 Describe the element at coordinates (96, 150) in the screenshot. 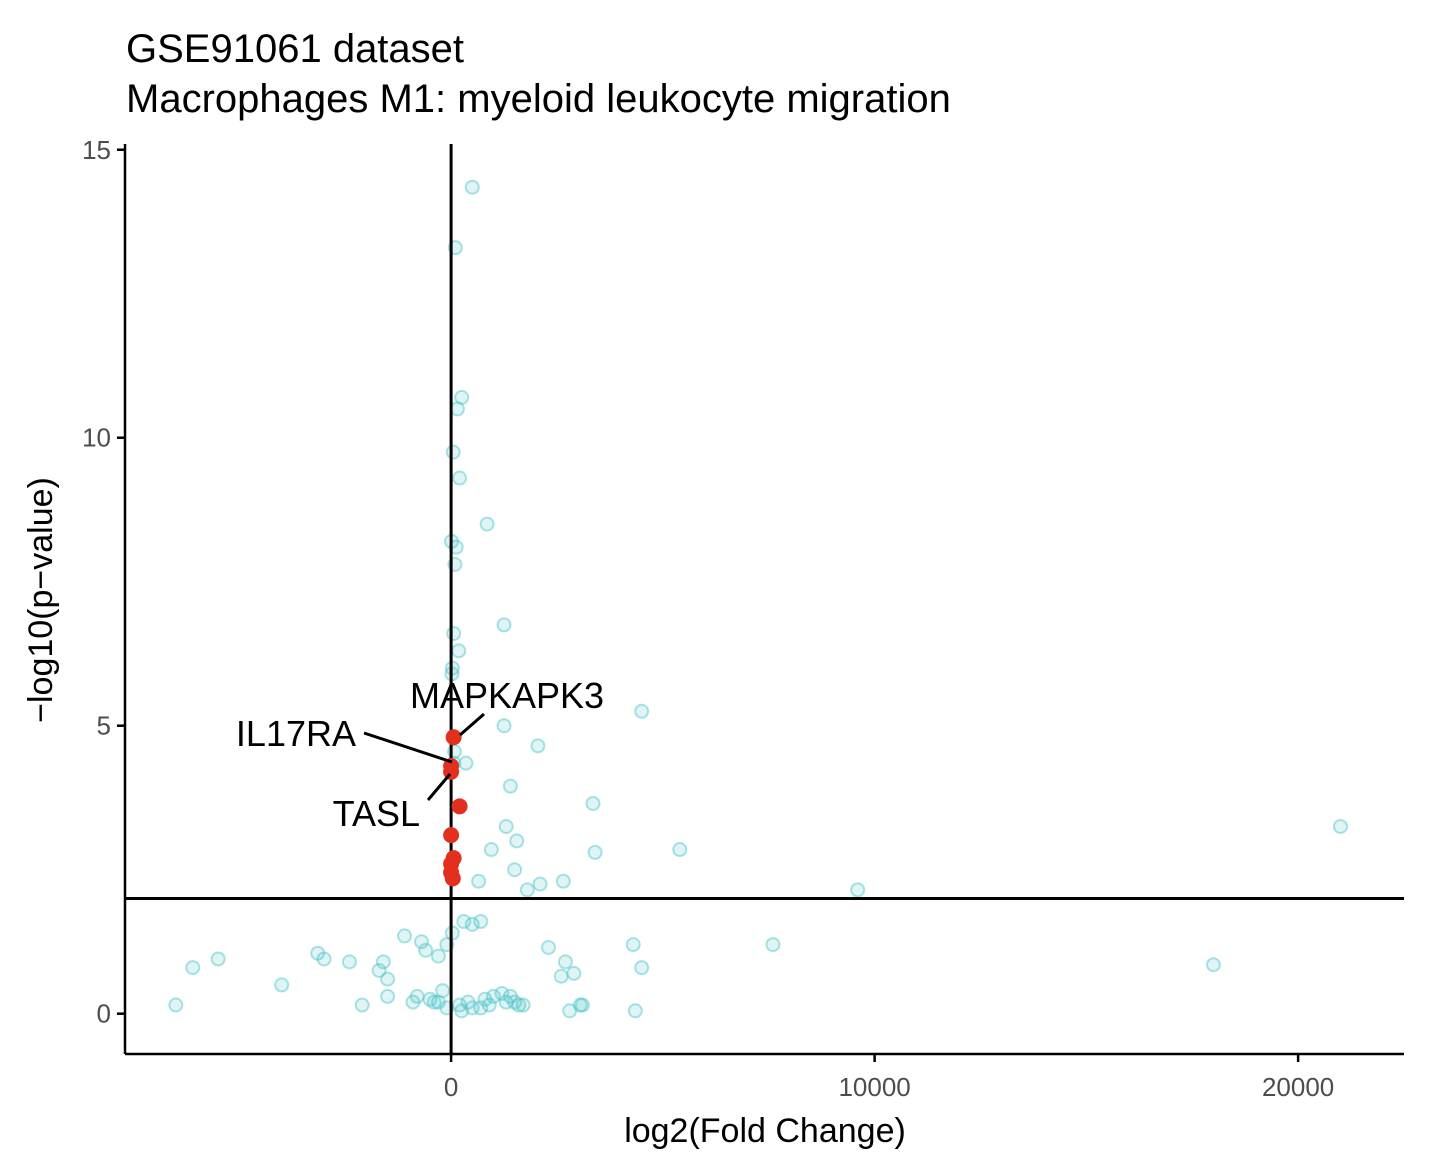

I see `y-tick-label: 15` at that location.